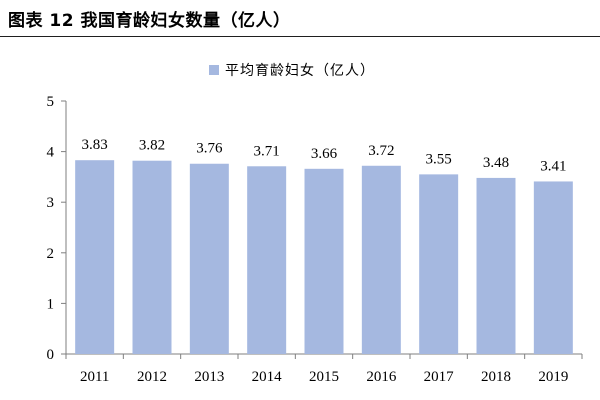  I want to click on y-tick-label: 5, so click(51, 102).